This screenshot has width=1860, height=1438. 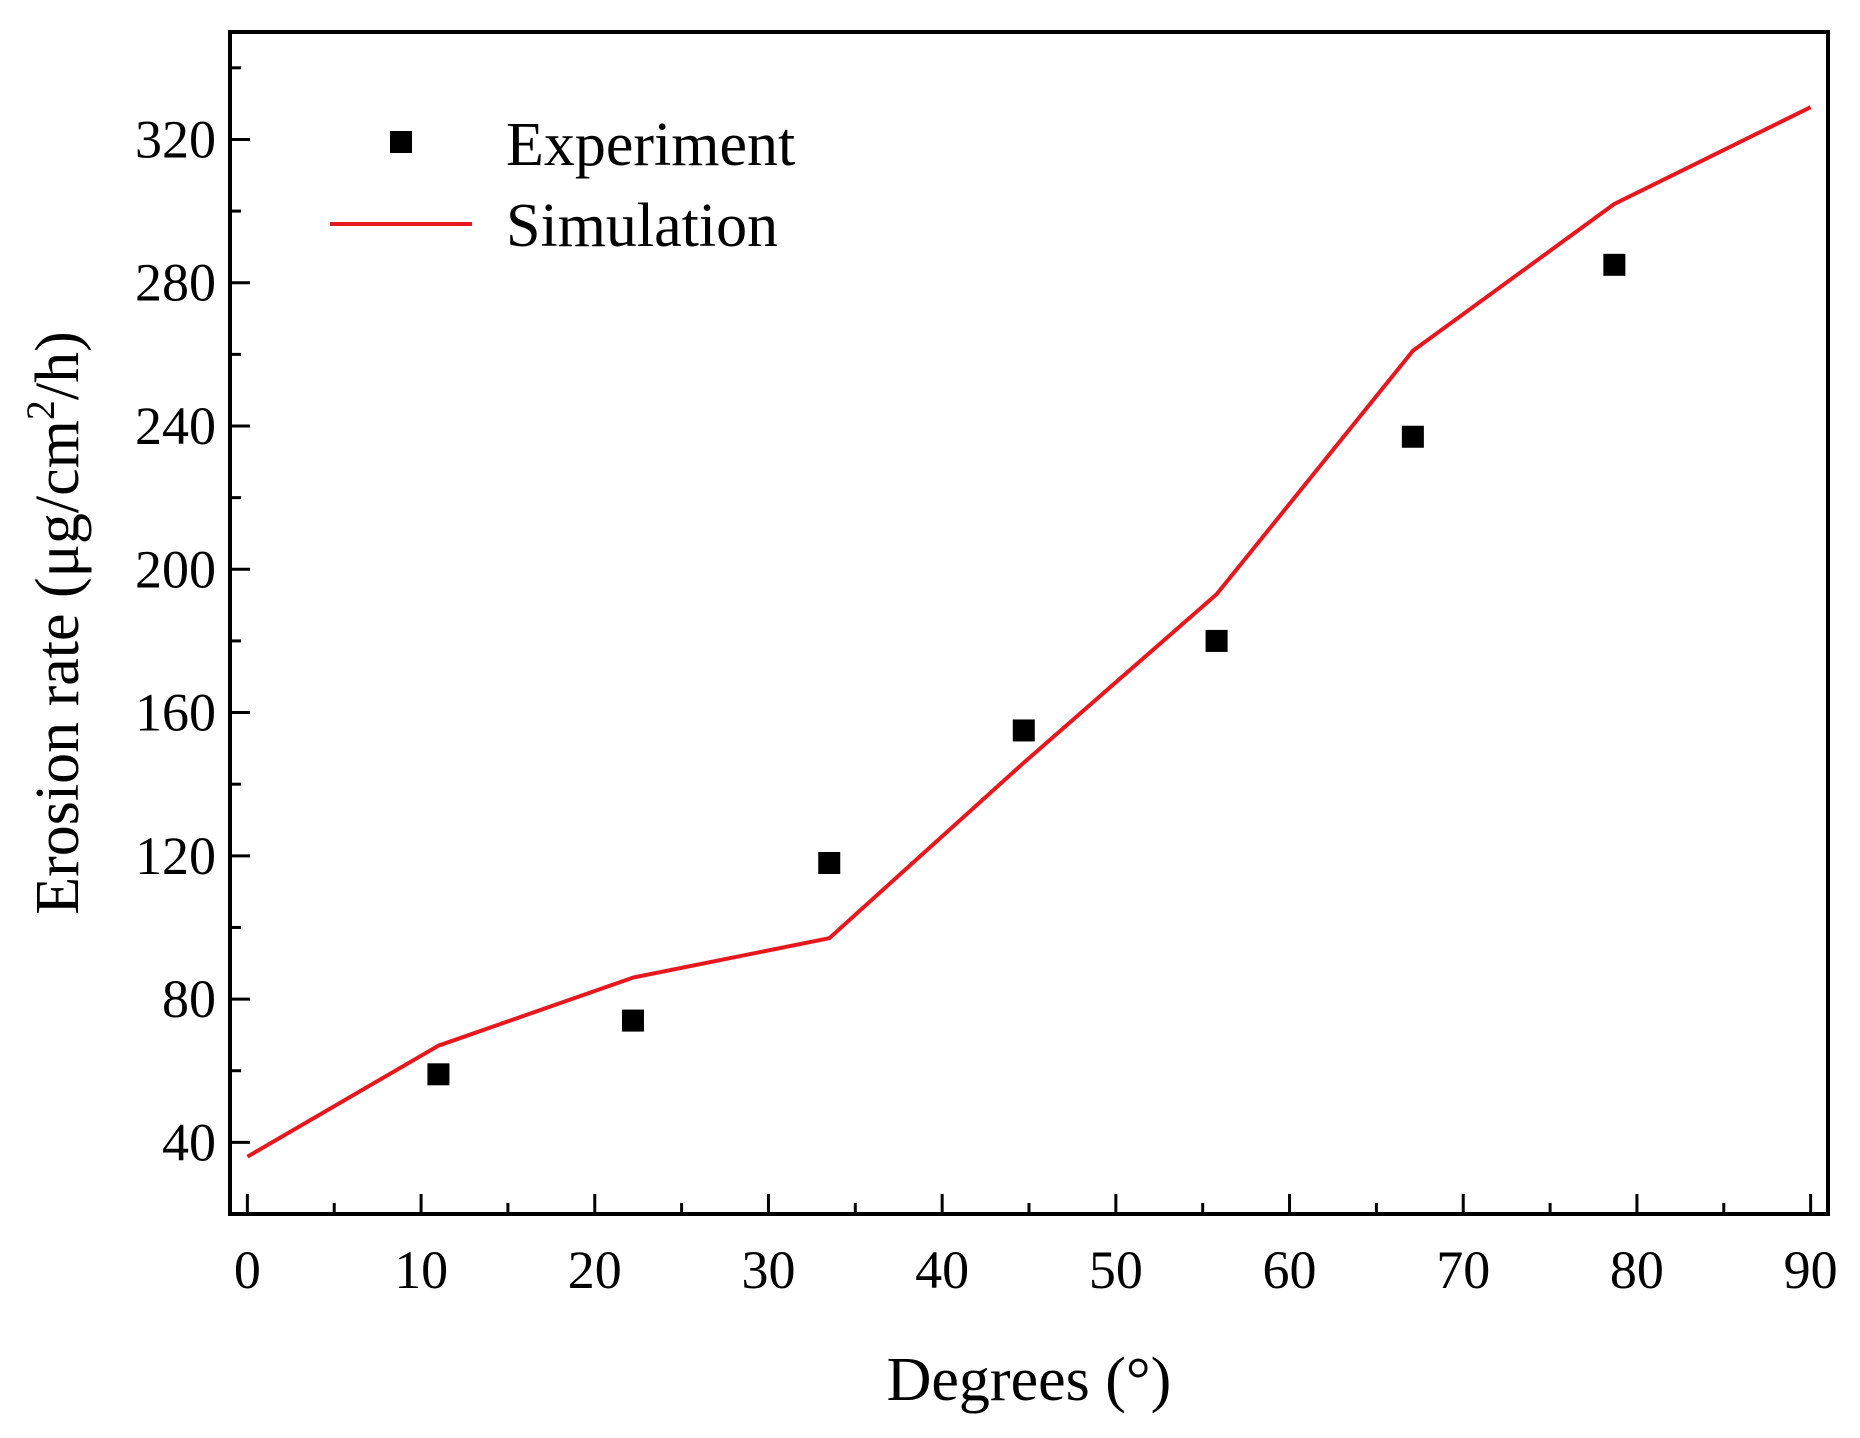 I want to click on y-tick-label: 120, so click(x=175, y=856).